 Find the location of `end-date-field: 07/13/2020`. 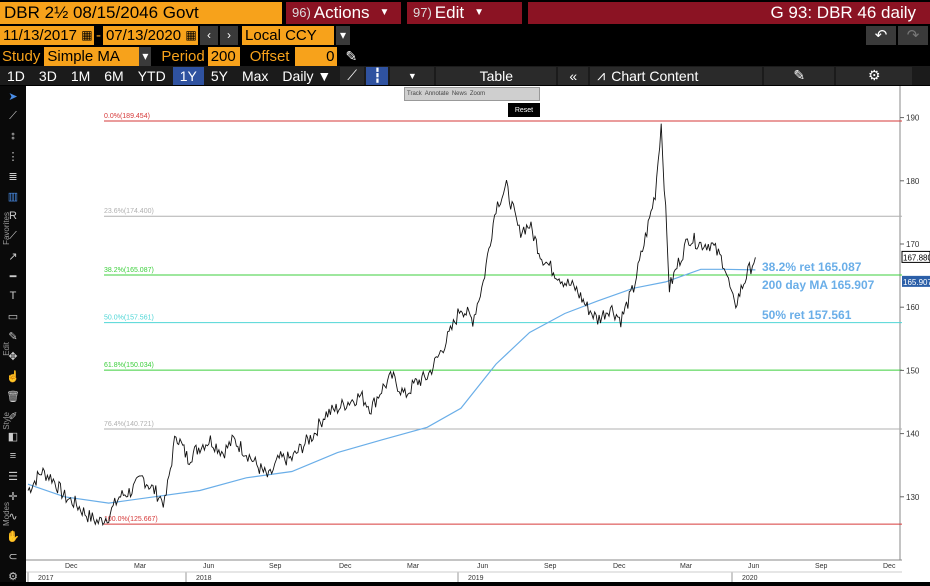

end-date-field: 07/13/2020 is located at coordinates (143, 35).